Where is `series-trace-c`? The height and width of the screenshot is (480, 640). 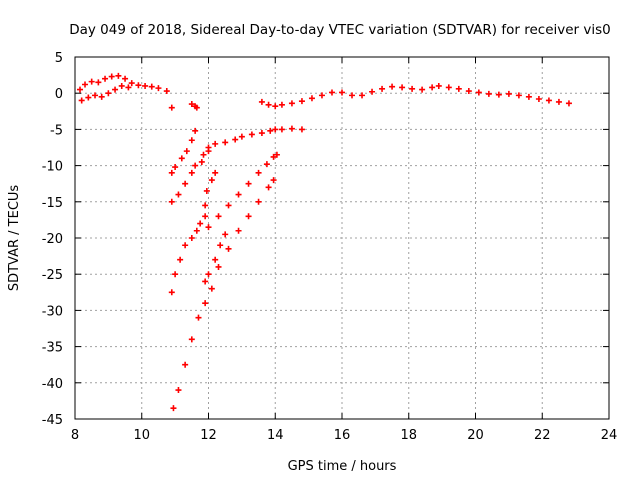 series-trace-c is located at coordinates (188, 254).